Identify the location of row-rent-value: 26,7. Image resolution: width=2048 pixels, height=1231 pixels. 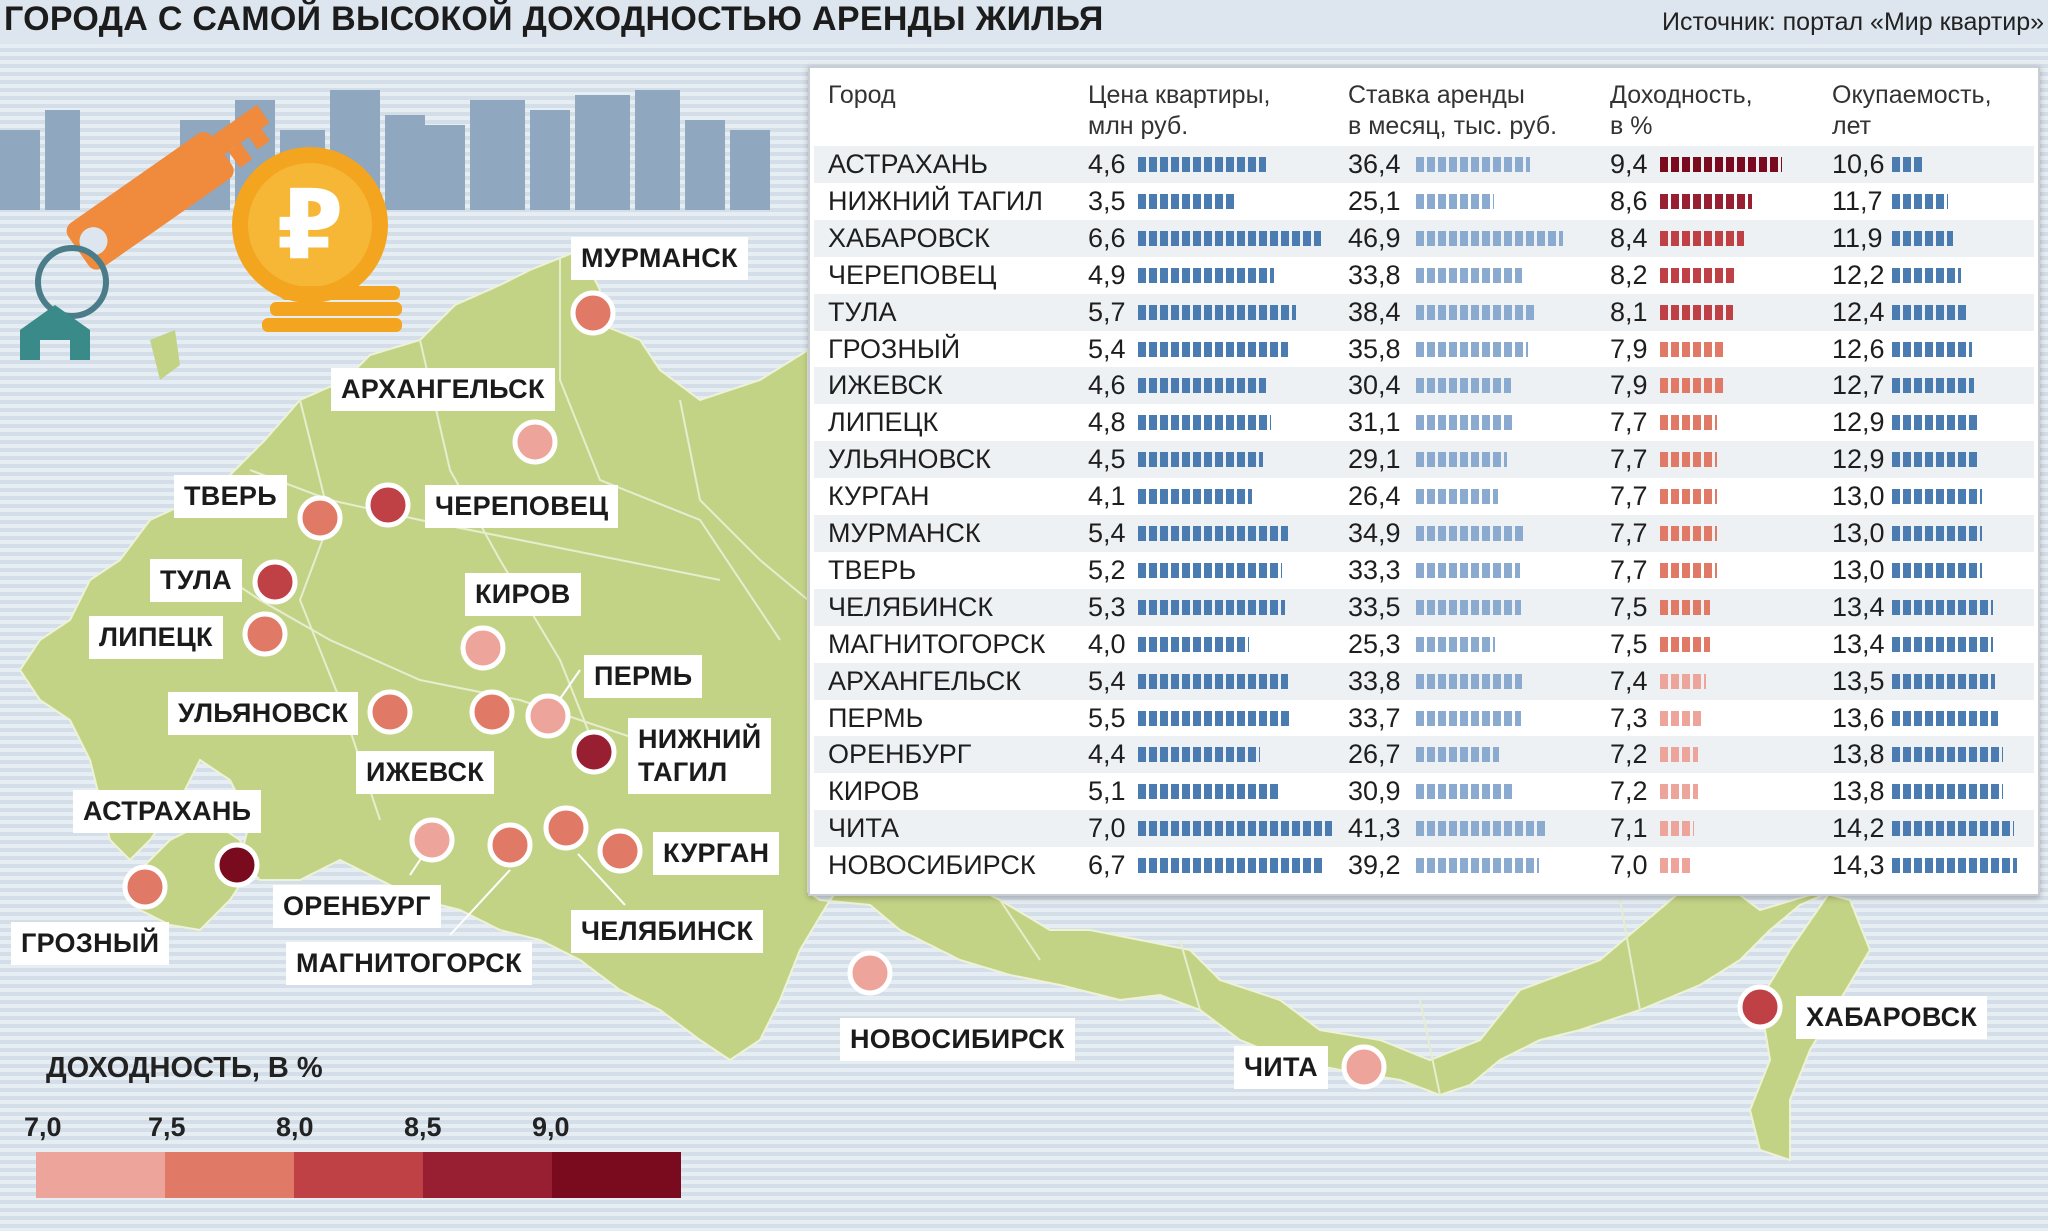
(1374, 754).